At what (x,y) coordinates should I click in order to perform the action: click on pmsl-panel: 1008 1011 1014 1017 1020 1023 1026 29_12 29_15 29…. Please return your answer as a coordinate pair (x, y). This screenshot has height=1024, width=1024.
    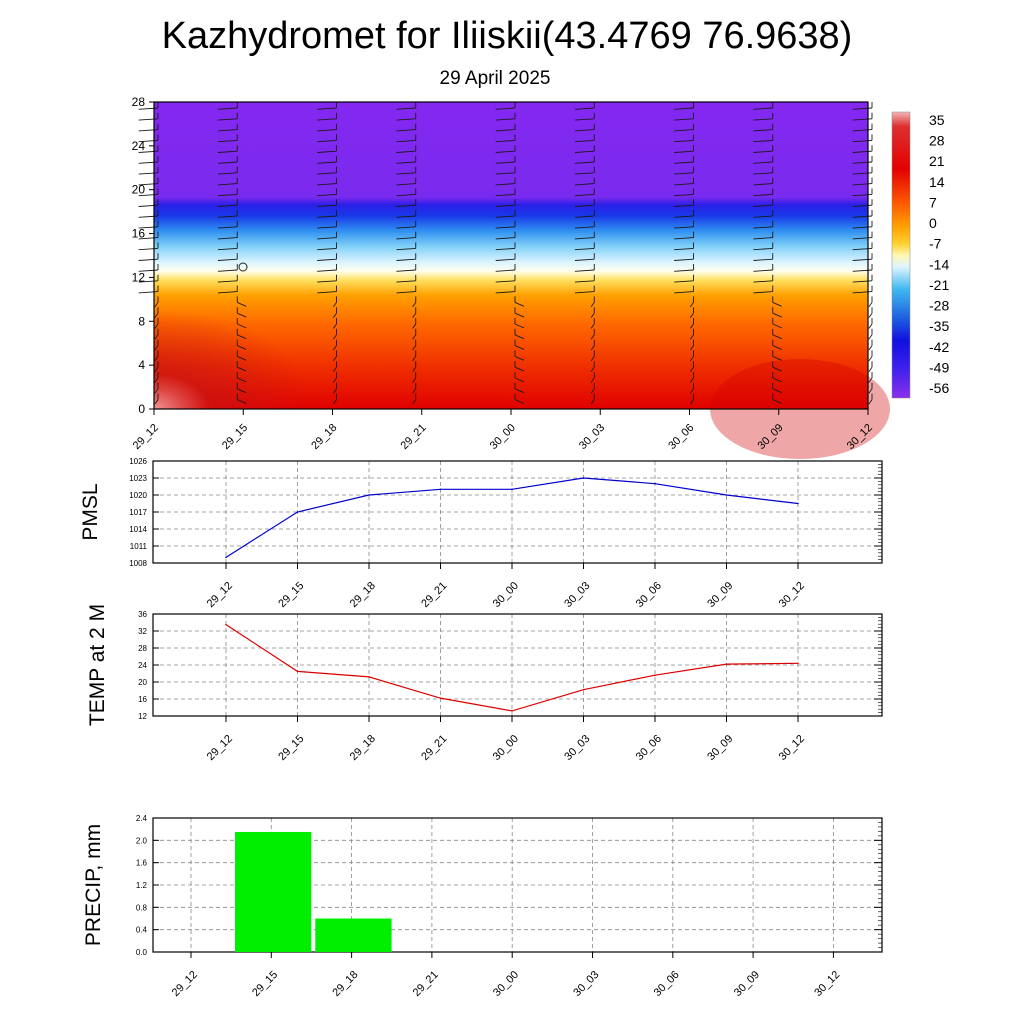
    Looking at the image, I should click on (481, 533).